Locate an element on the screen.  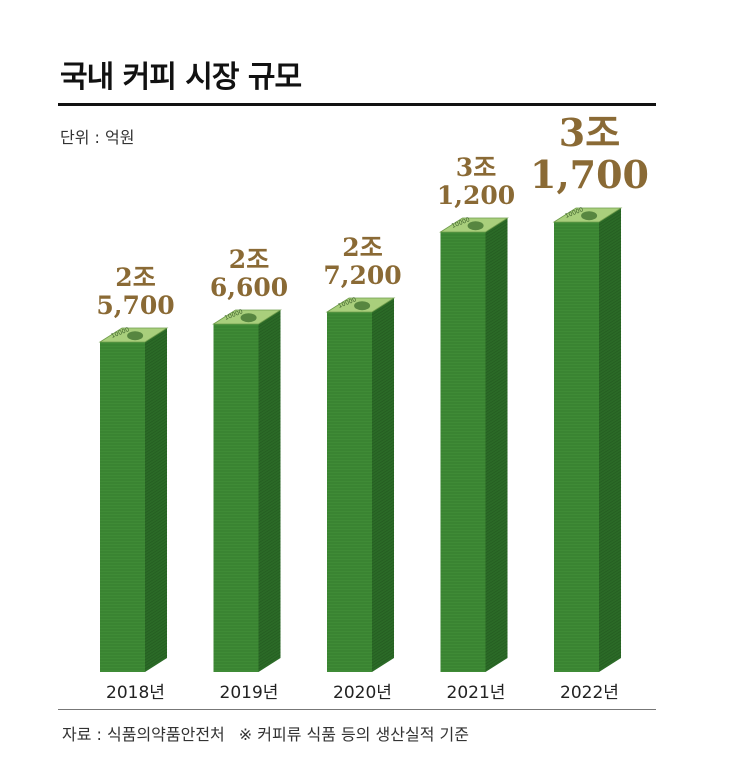
footer: 자료 : 식품의약품안전처 ※ 커피류 식품 등의 생산실적 기준 is located at coordinates (265, 733).